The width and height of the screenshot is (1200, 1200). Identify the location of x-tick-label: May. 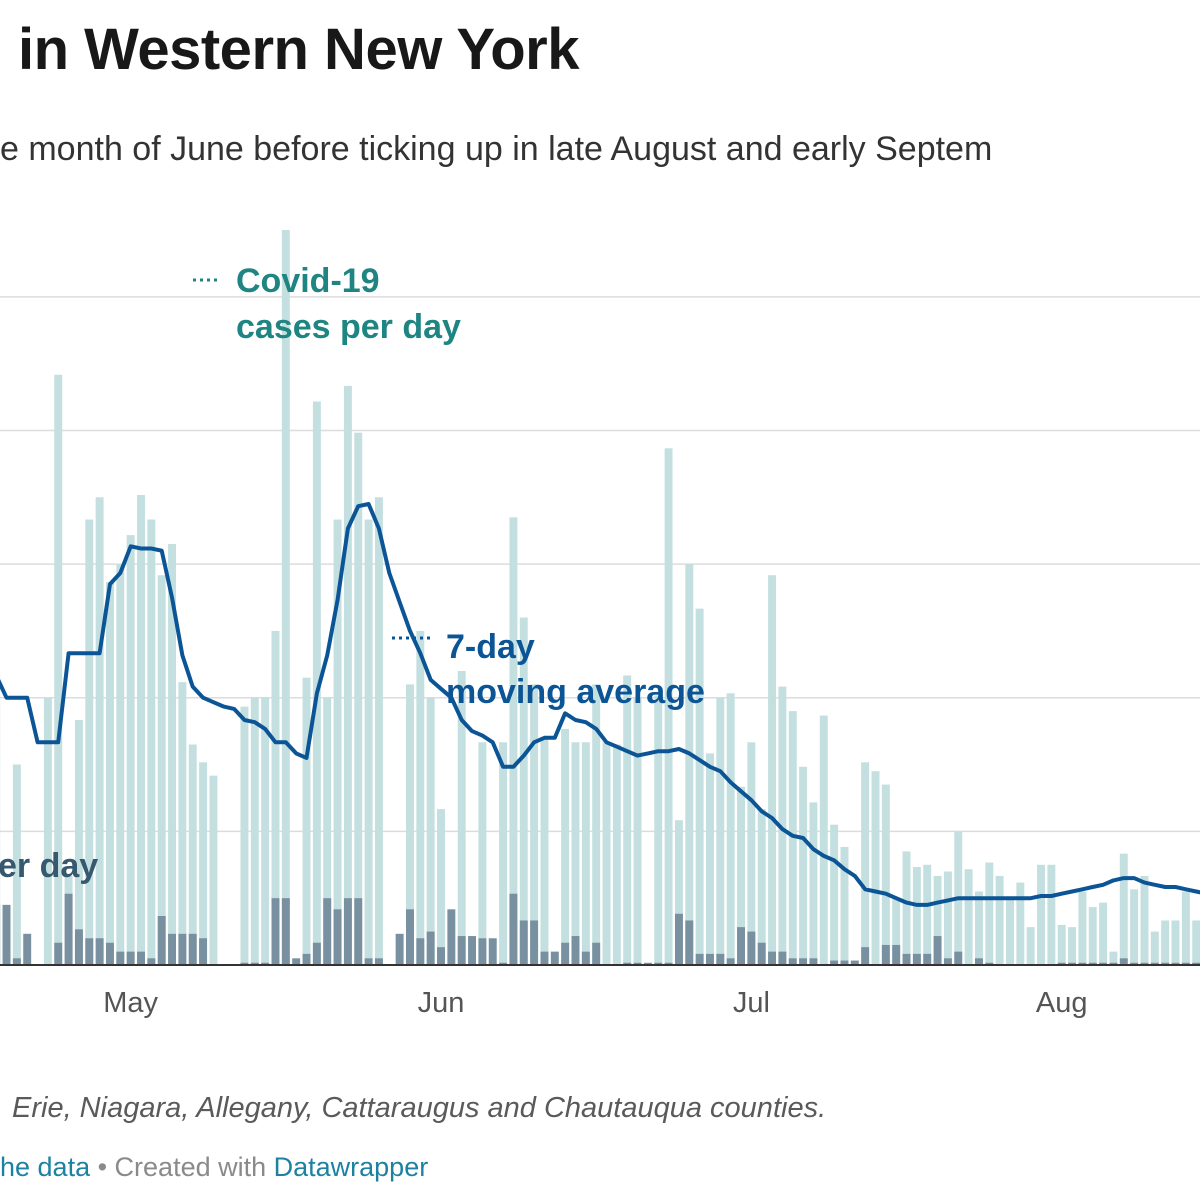
(130, 1003).